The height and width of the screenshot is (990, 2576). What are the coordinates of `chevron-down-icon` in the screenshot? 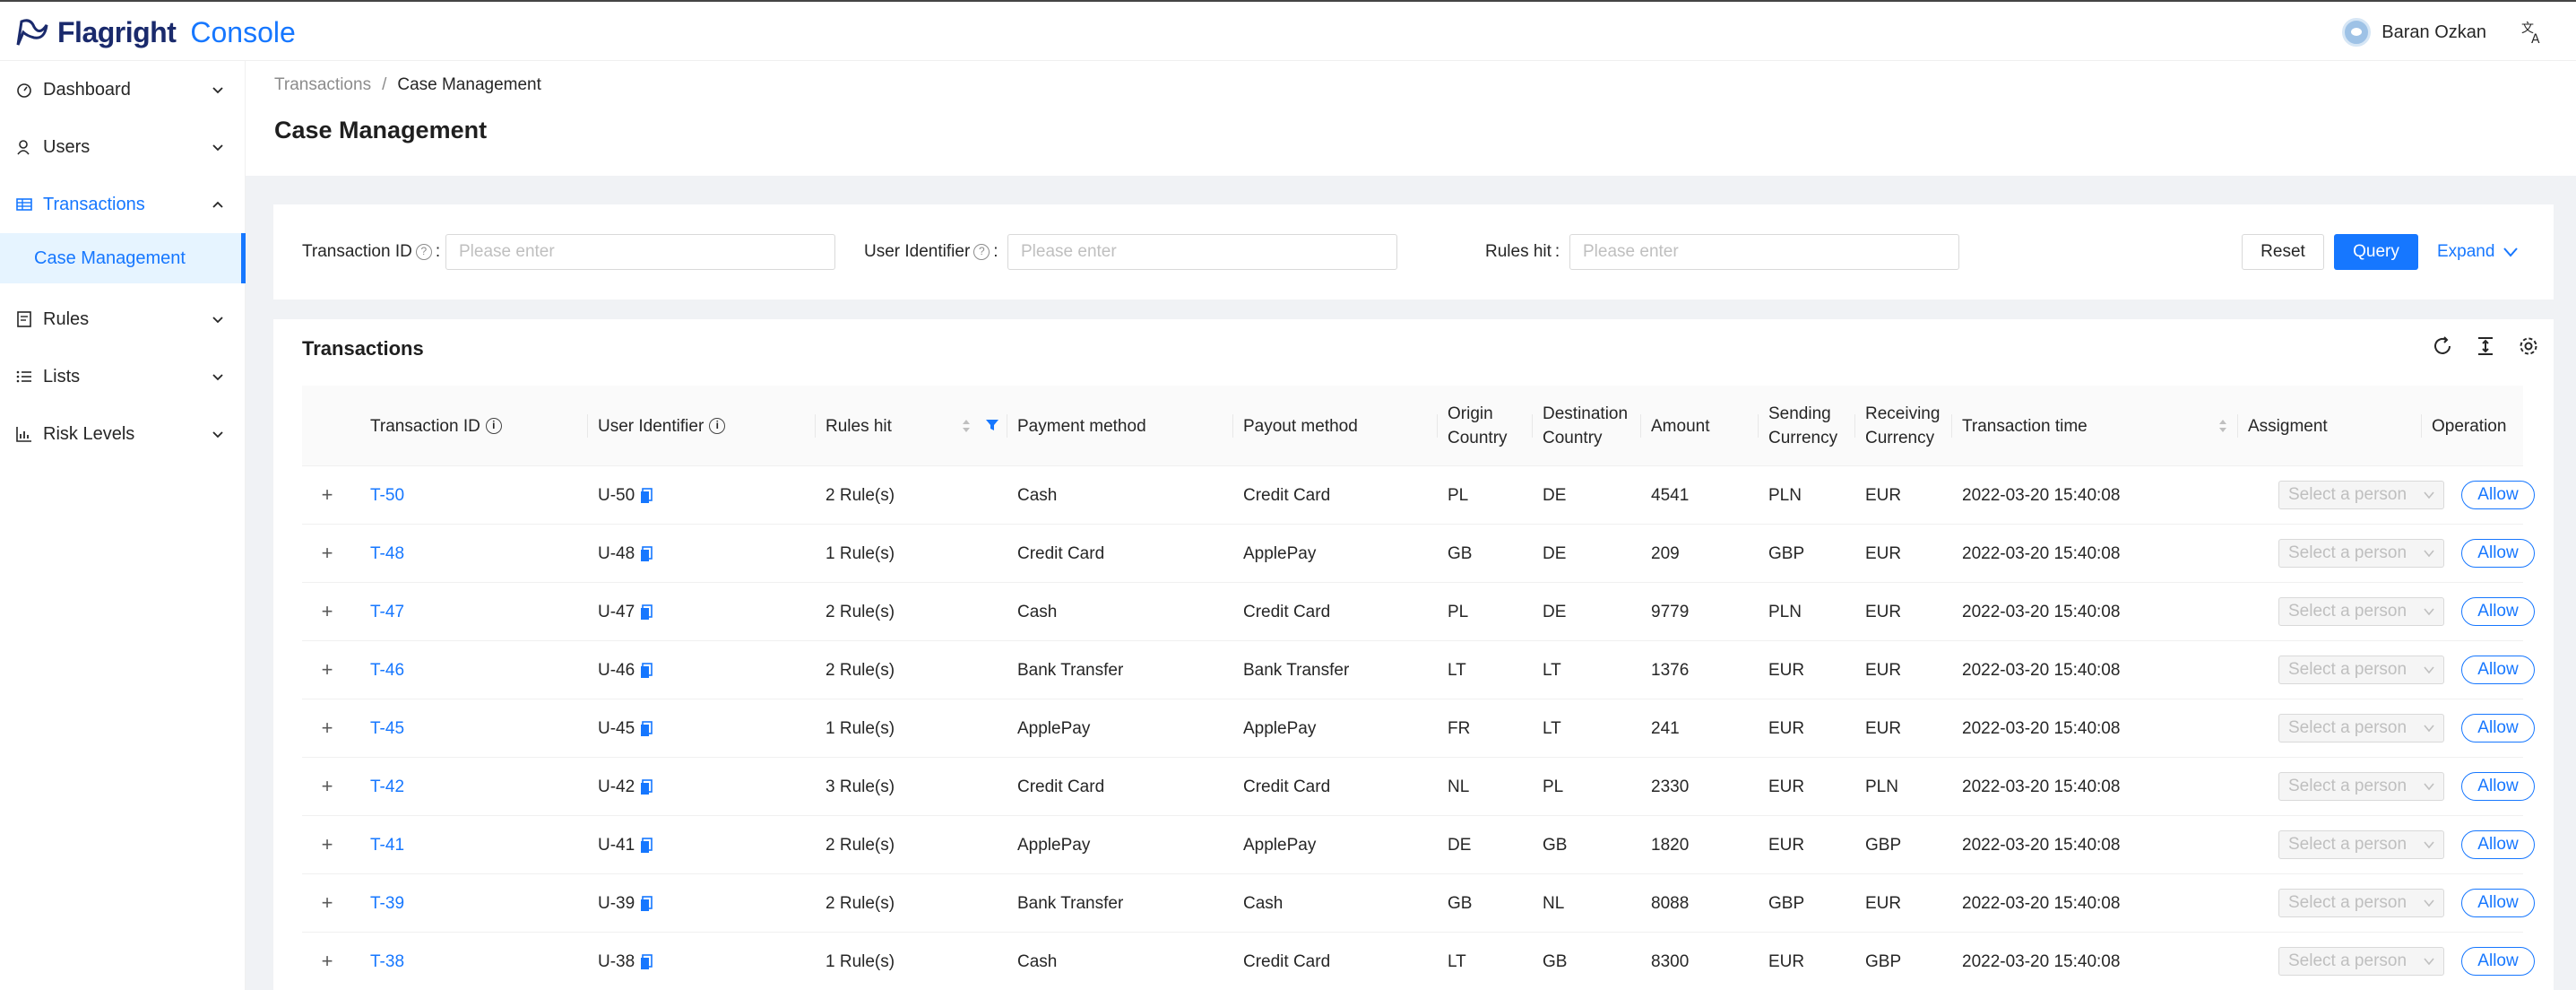 It's located at (217, 148).